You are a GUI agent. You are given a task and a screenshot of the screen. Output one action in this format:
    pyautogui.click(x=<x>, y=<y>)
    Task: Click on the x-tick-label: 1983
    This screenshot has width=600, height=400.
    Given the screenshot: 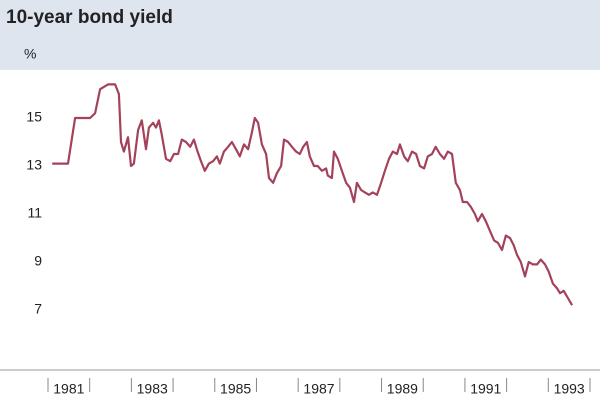 What is the action you would take?
    pyautogui.click(x=152, y=389)
    